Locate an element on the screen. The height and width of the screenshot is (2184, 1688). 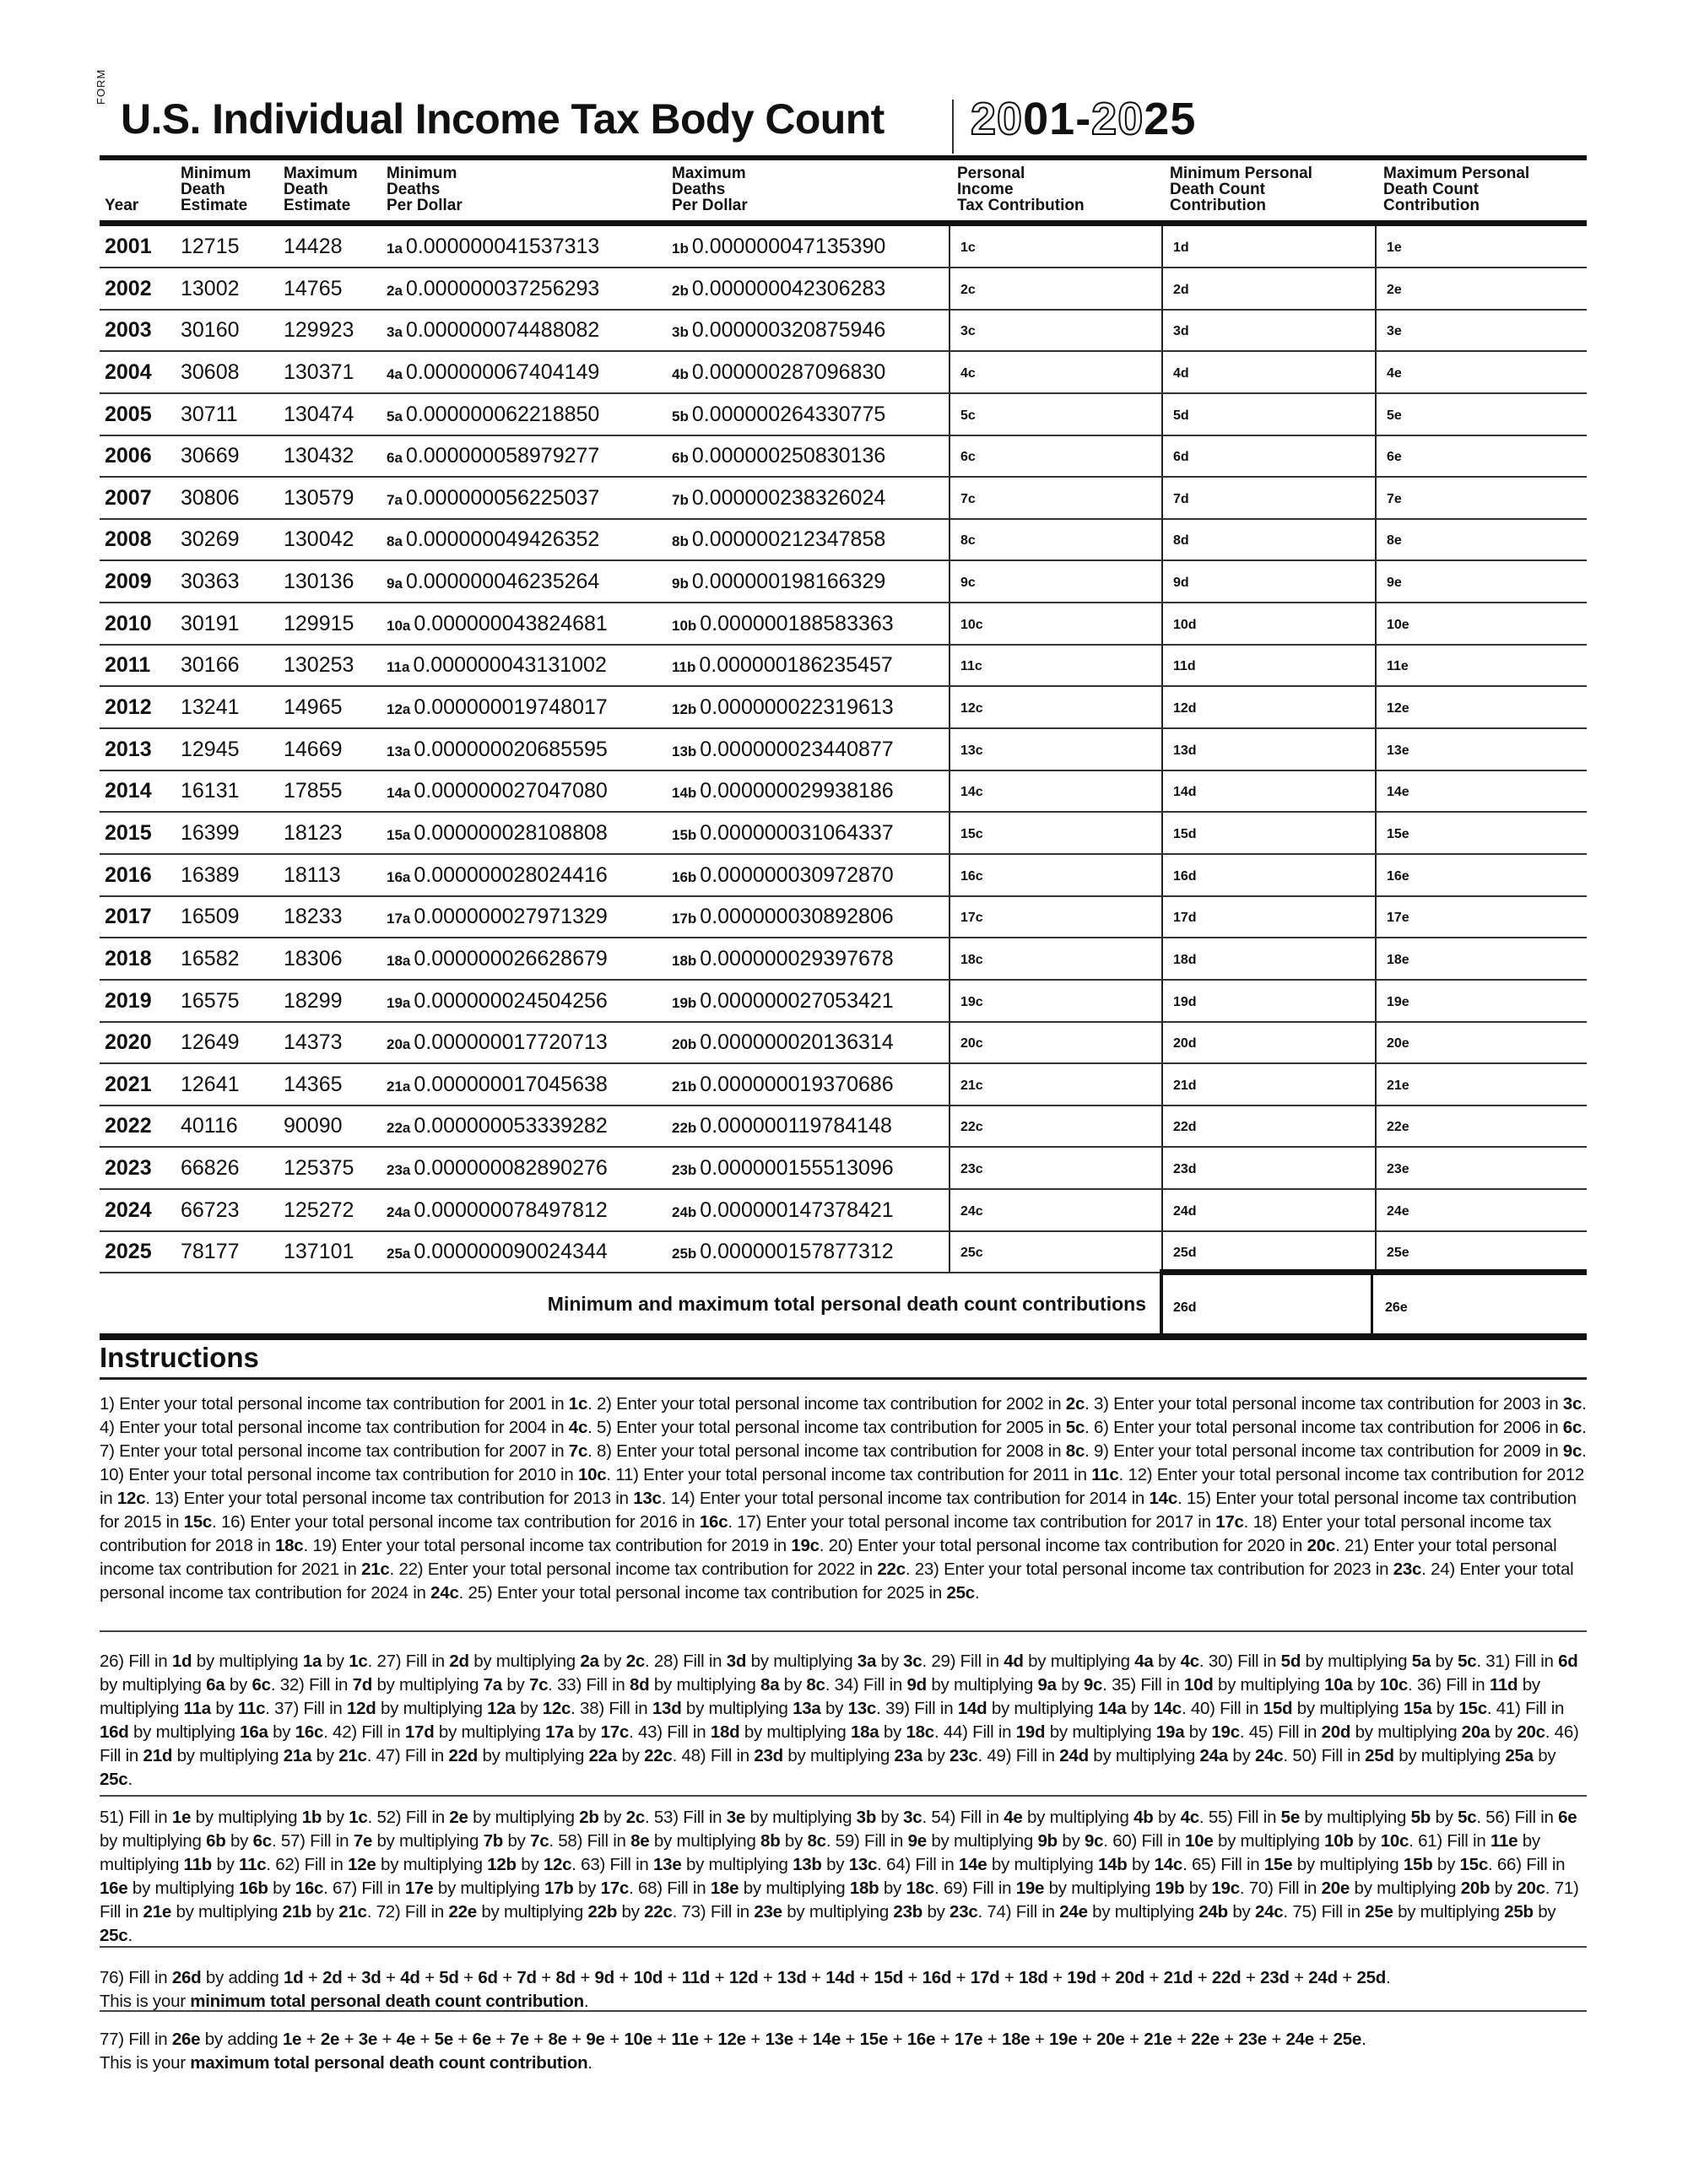
min-death-count-field: 3d is located at coordinates (1268, 330).